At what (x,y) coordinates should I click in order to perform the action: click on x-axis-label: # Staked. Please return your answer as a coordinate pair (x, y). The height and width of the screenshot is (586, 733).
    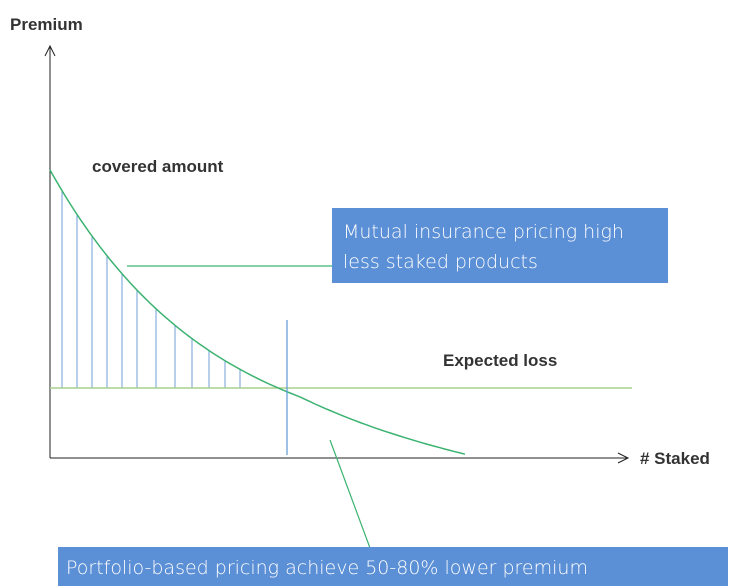
    Looking at the image, I should click on (675, 458).